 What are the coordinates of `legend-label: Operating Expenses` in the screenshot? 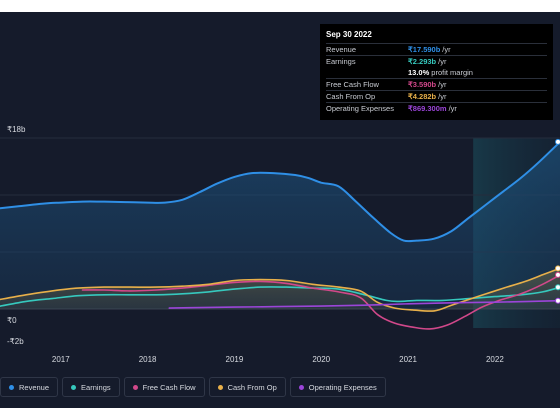 It's located at (342, 387).